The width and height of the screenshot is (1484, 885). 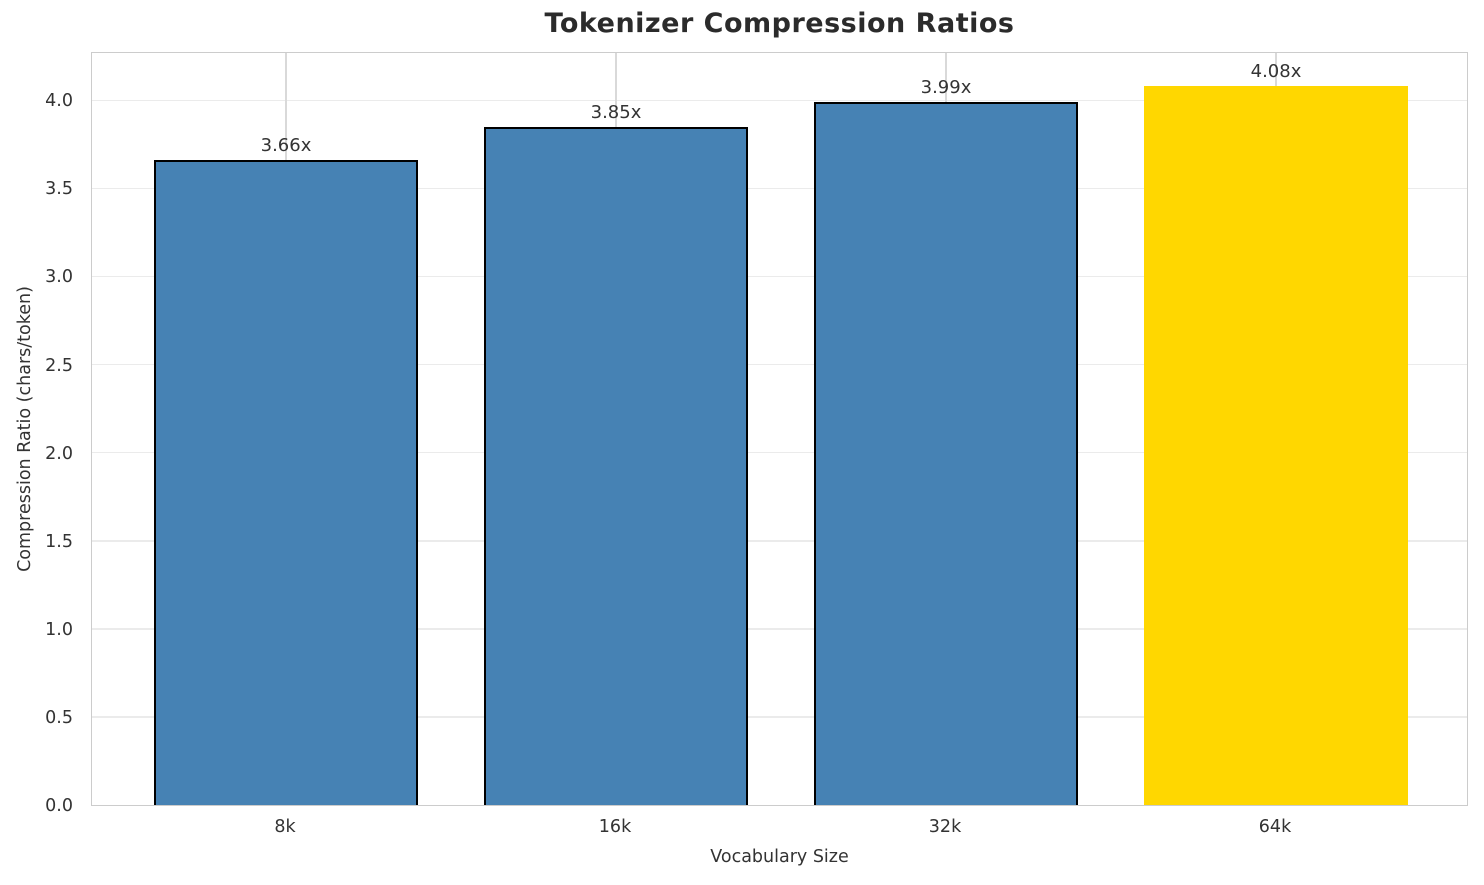 I want to click on y-tick-label: 4.0, so click(x=59, y=101).